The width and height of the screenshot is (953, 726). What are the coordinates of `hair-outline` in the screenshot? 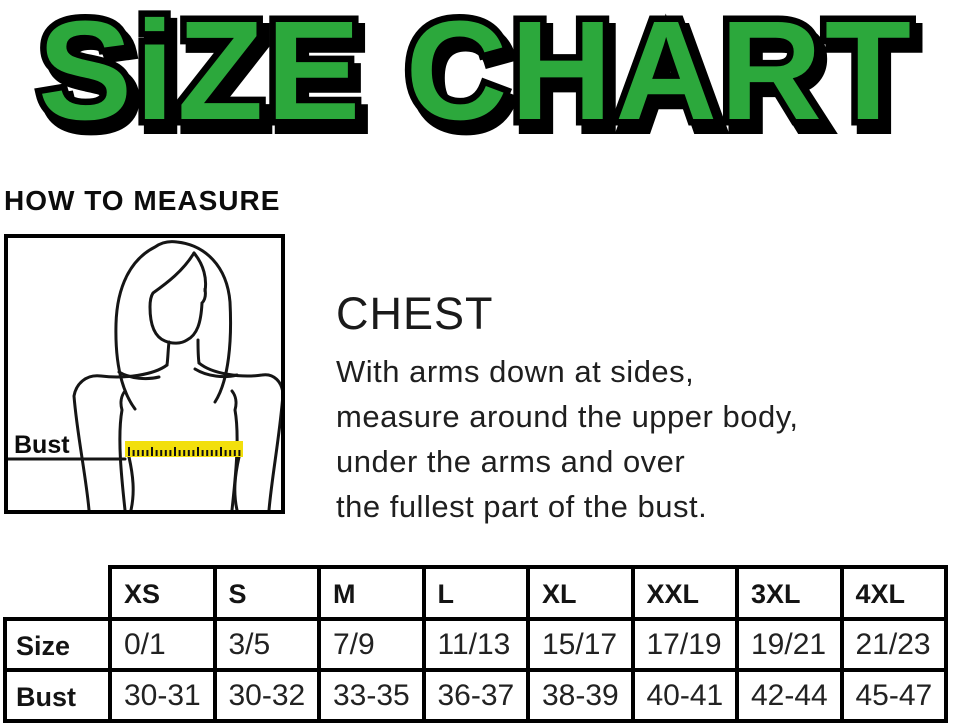 It's located at (173, 325).